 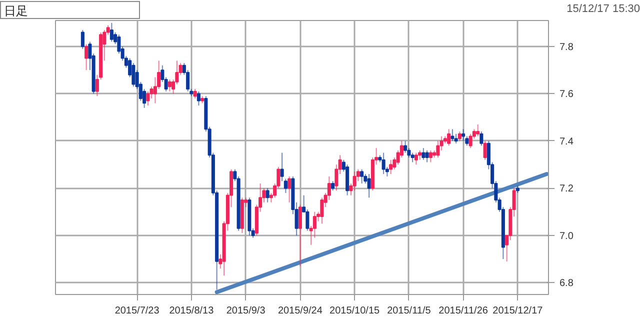 What do you see at coordinates (409, 311) in the screenshot?
I see `x-tick-label: 2015/11/5` at bounding box center [409, 311].